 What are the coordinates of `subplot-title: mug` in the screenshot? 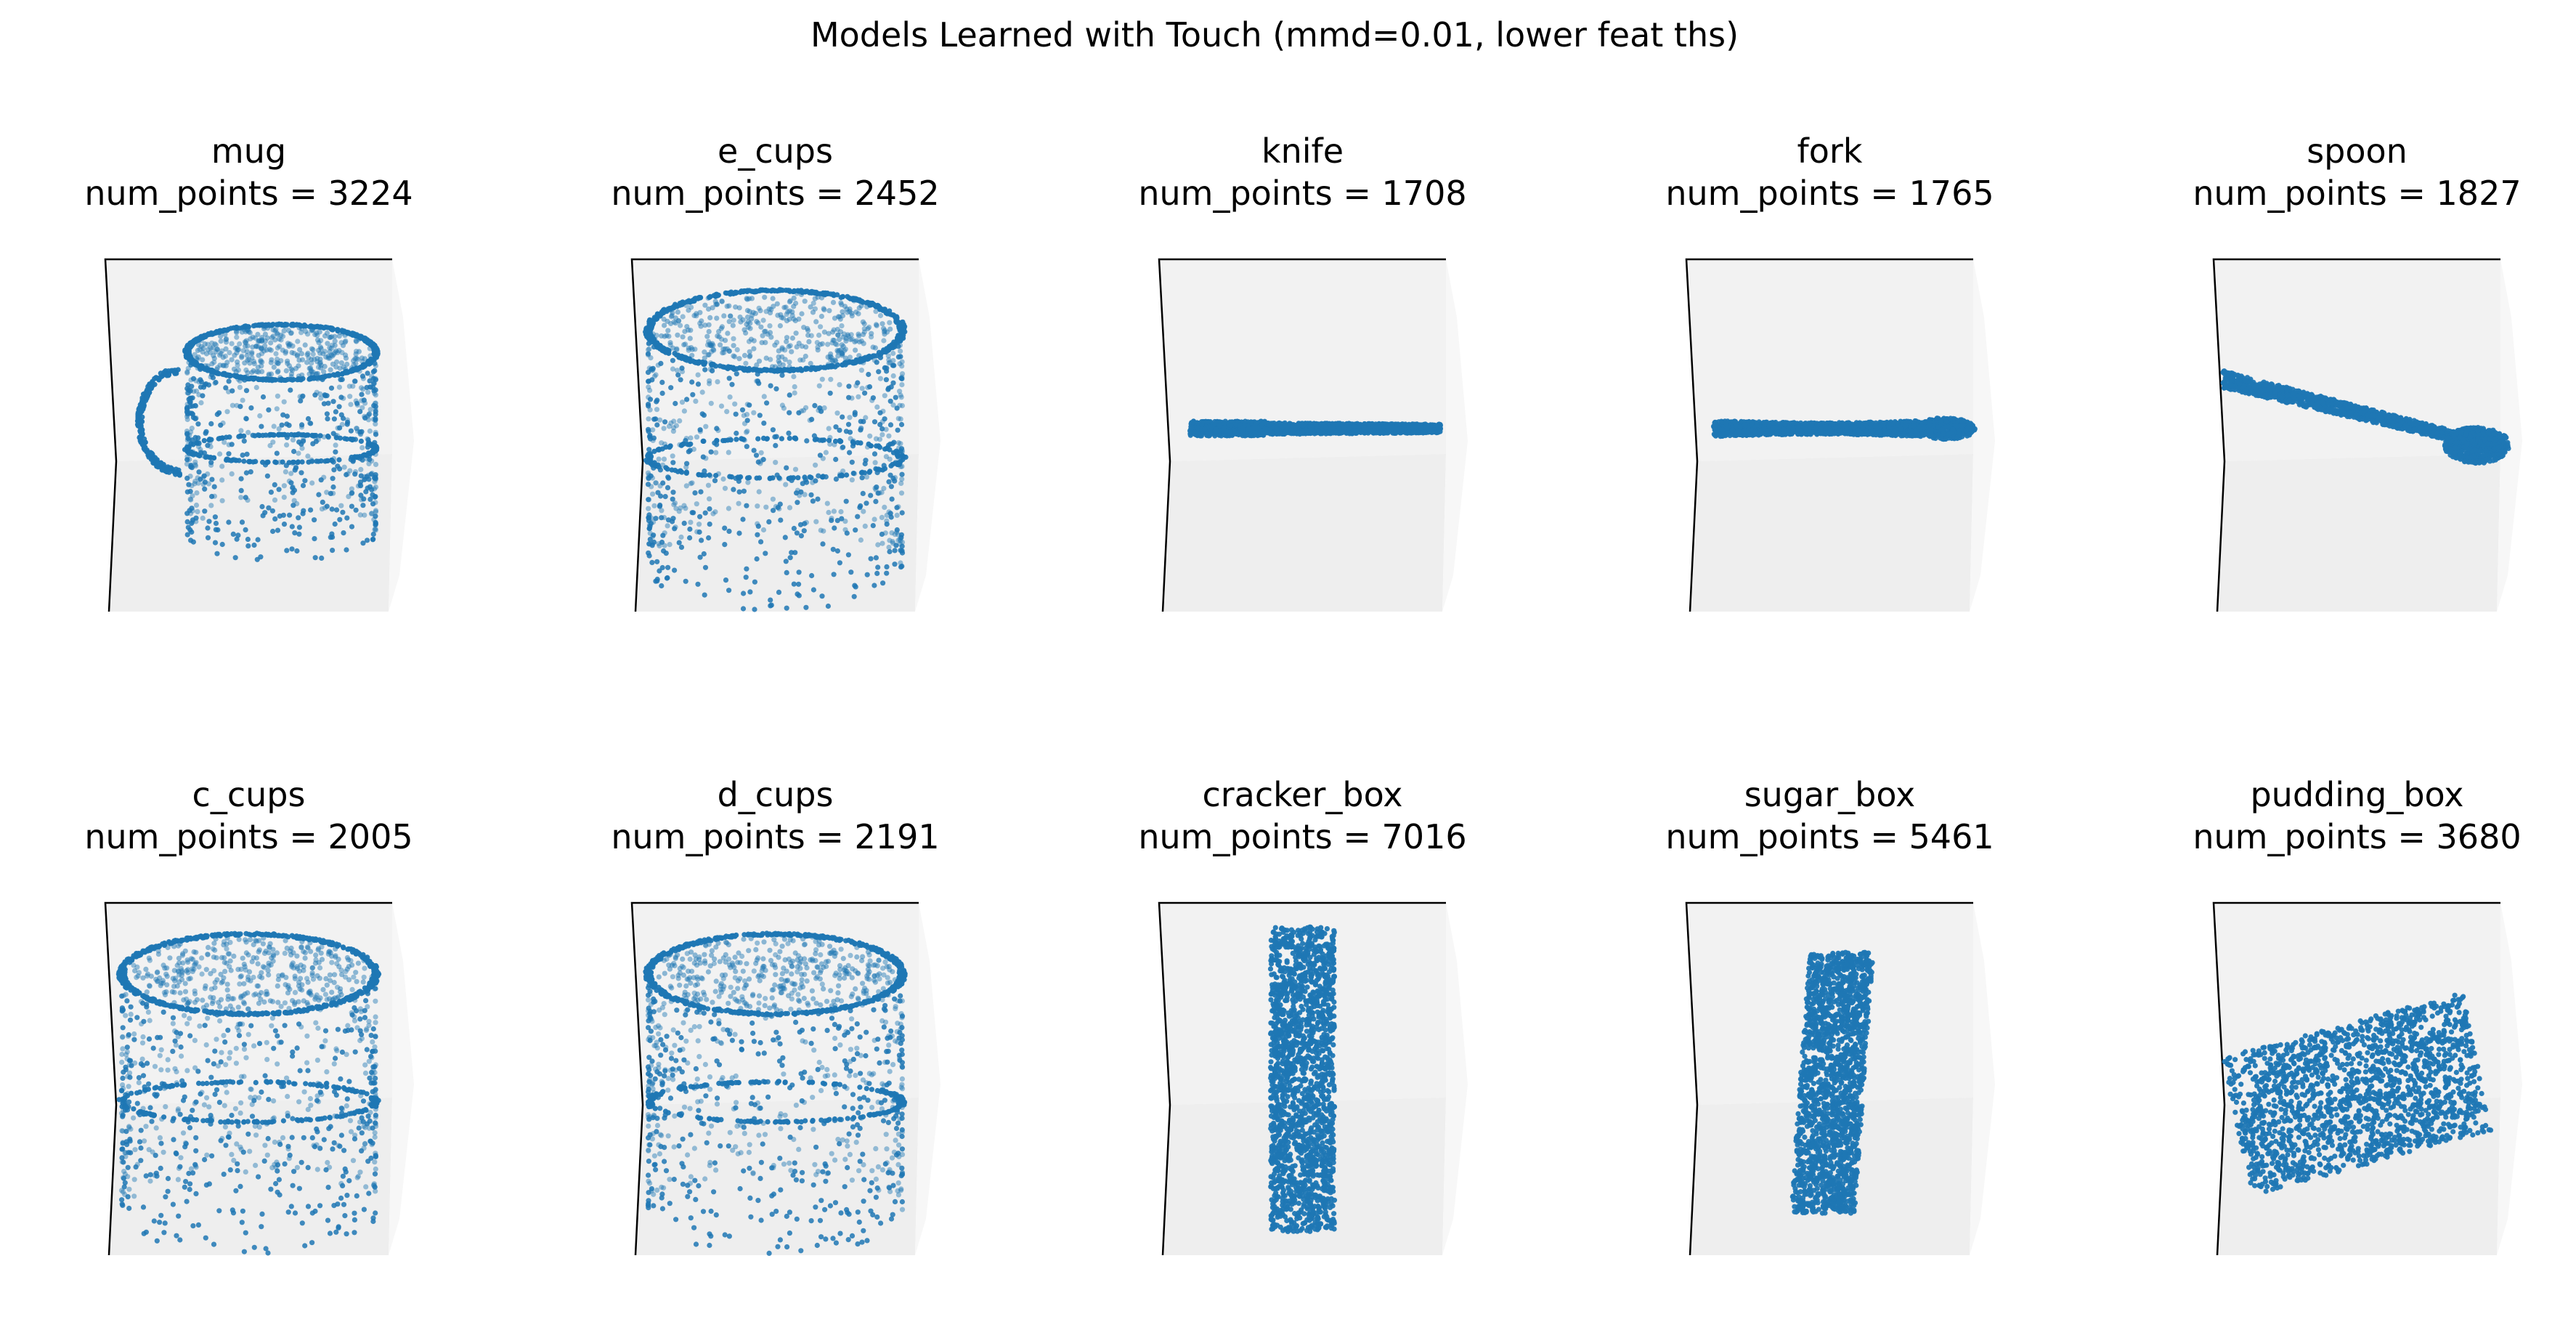 It's located at (248, 151).